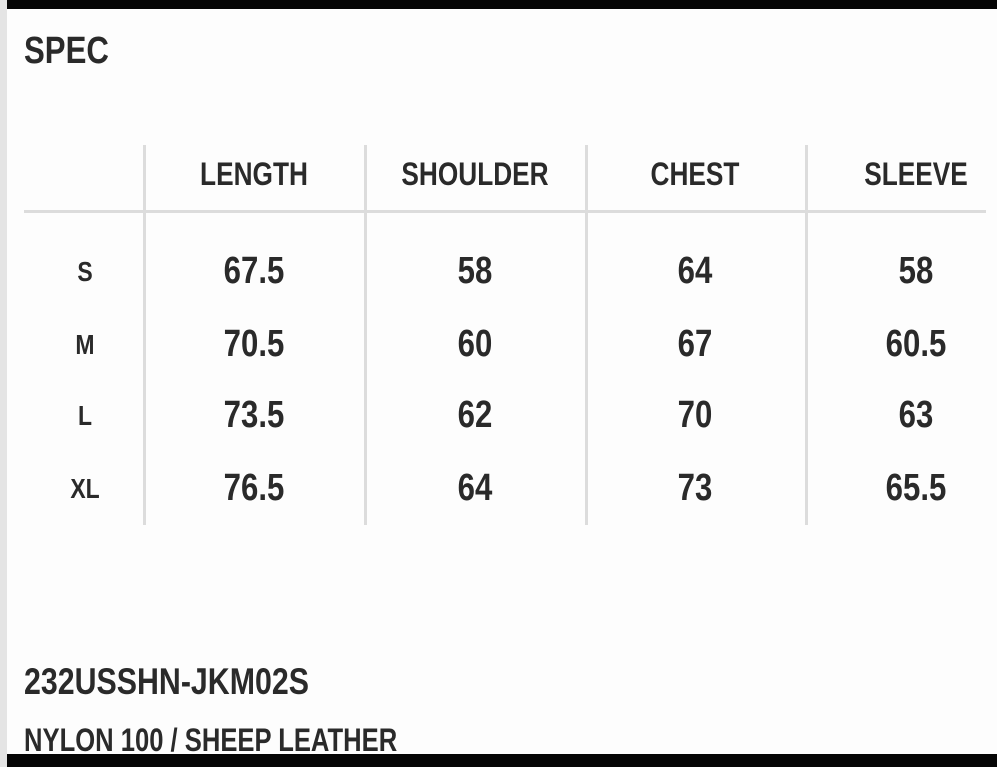 The image size is (997, 767). I want to click on size-label: XL, so click(85, 488).